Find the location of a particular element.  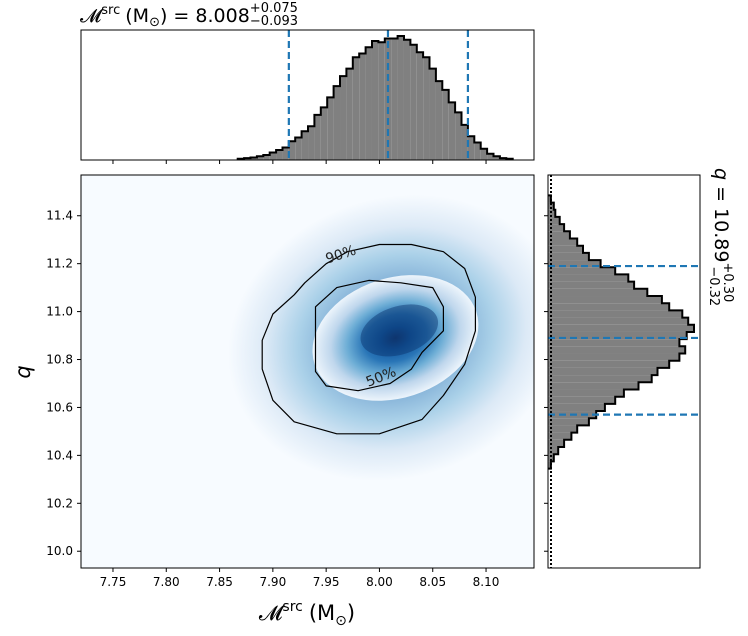

top-title-unit-sub: ⊙ is located at coordinates (154, 22).